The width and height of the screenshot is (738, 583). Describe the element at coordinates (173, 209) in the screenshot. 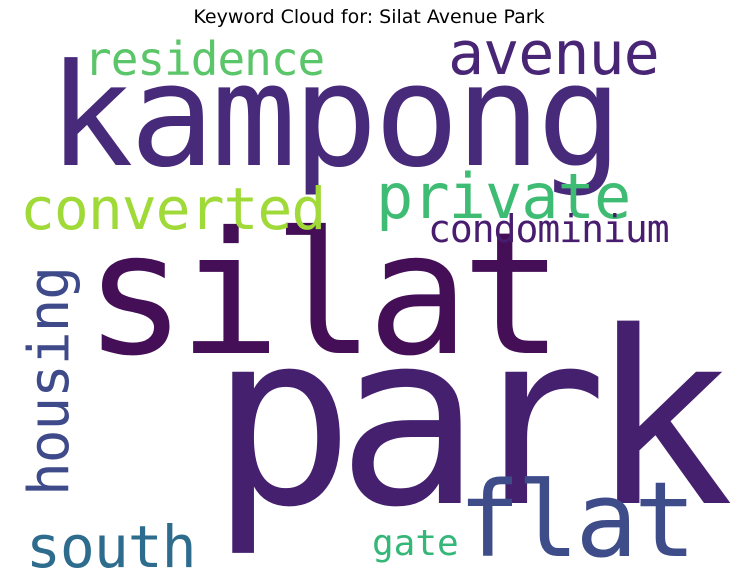

I see `word-converted: converted` at that location.